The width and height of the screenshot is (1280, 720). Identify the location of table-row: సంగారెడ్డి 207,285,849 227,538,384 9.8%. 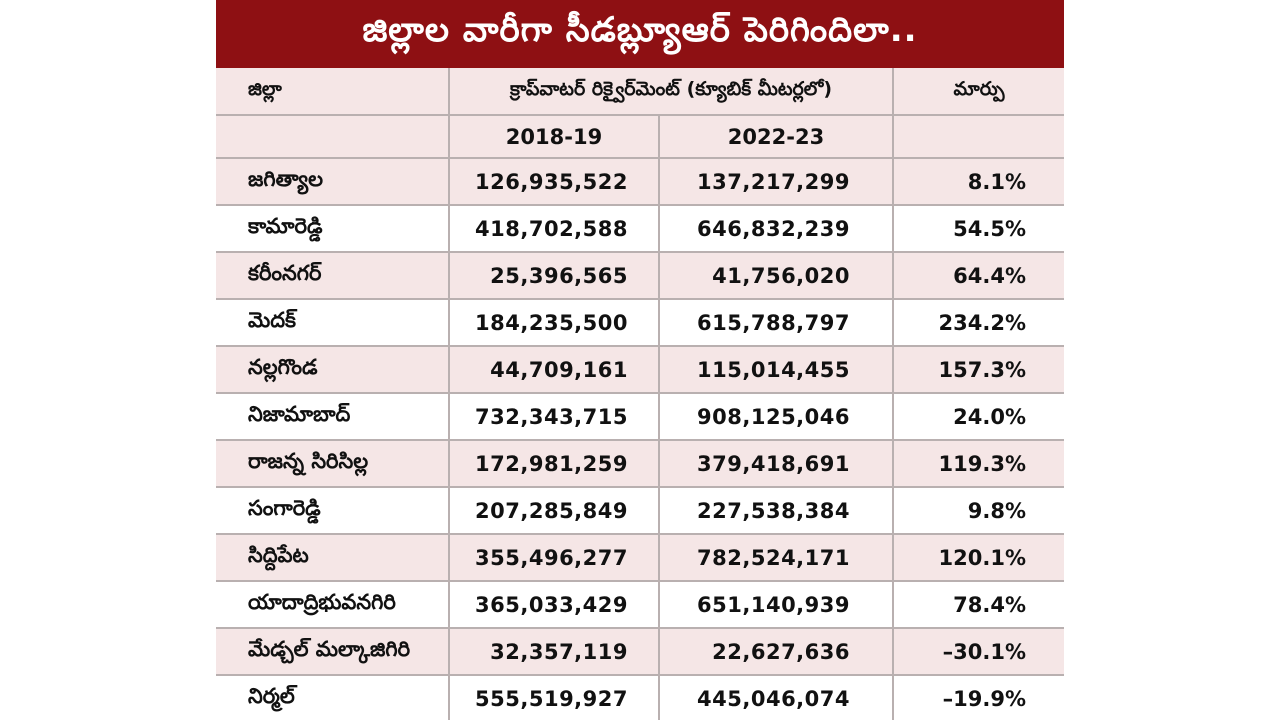
(640, 511).